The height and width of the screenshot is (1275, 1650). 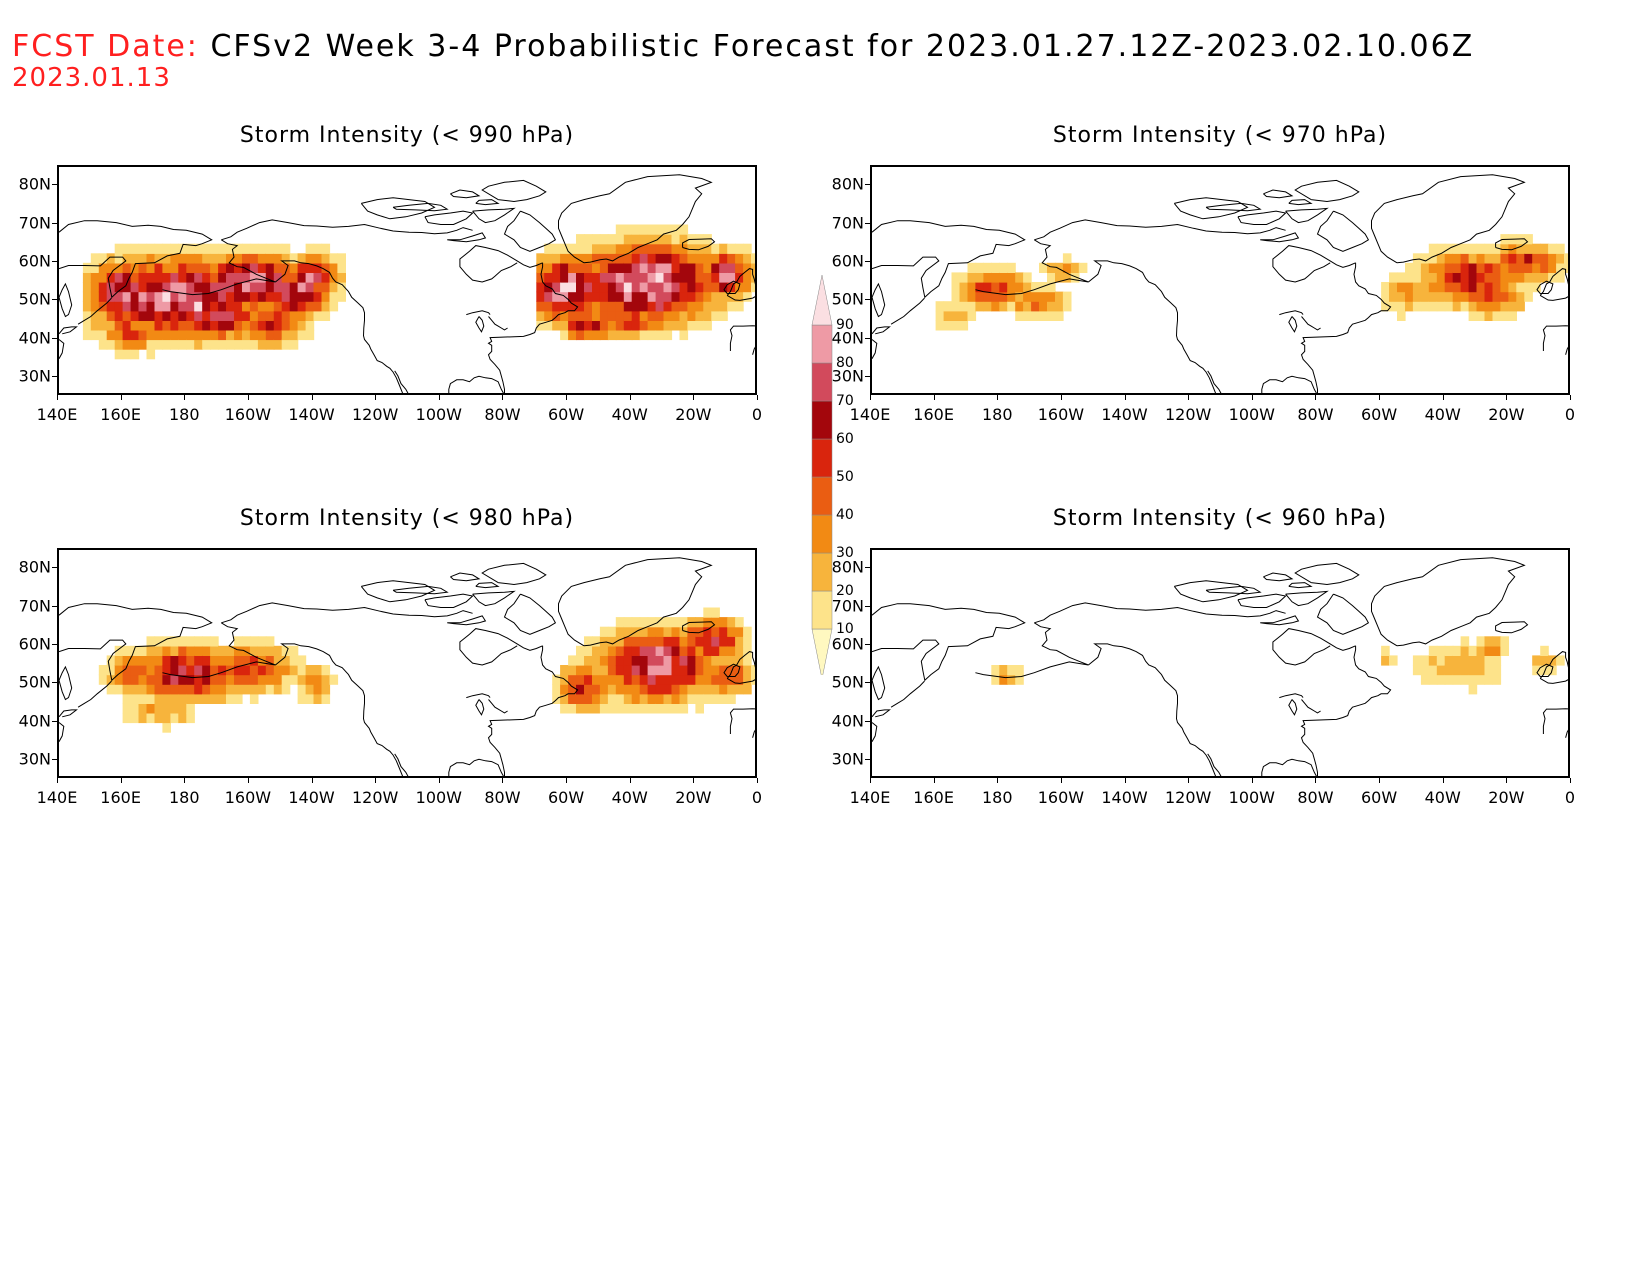 I want to click on colorbar-swatch, so click(x=822, y=300).